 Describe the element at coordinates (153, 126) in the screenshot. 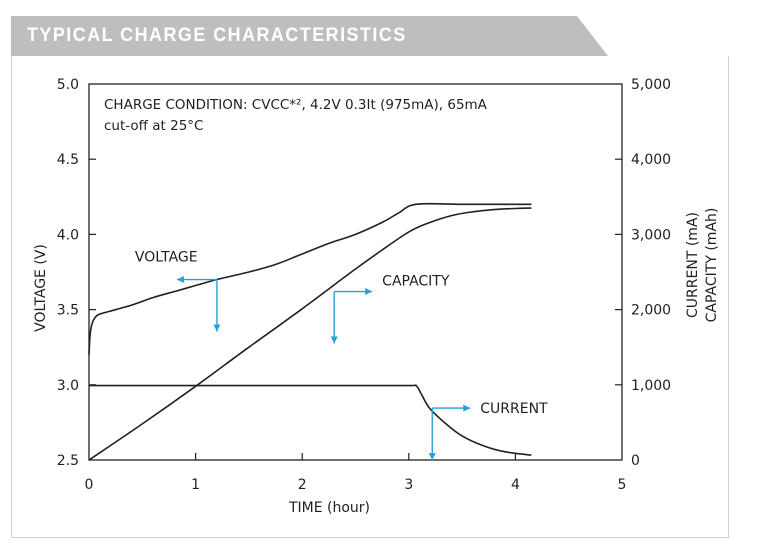

I see `charge-condition-line2: cut-off at 25°C` at that location.